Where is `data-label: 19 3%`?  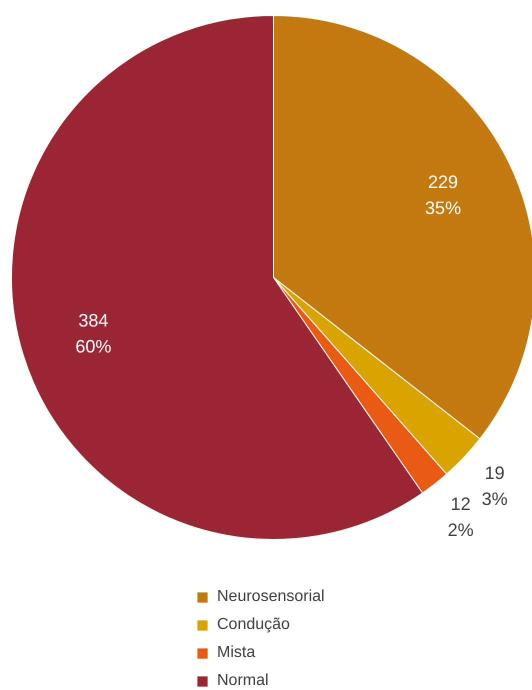 data-label: 19 3% is located at coordinates (495, 486).